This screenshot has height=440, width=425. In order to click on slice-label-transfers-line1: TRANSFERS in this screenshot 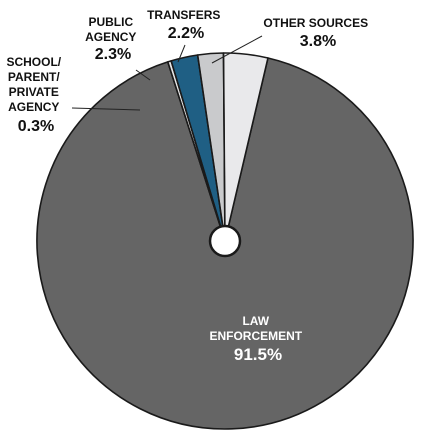, I will do `click(183, 15)`.